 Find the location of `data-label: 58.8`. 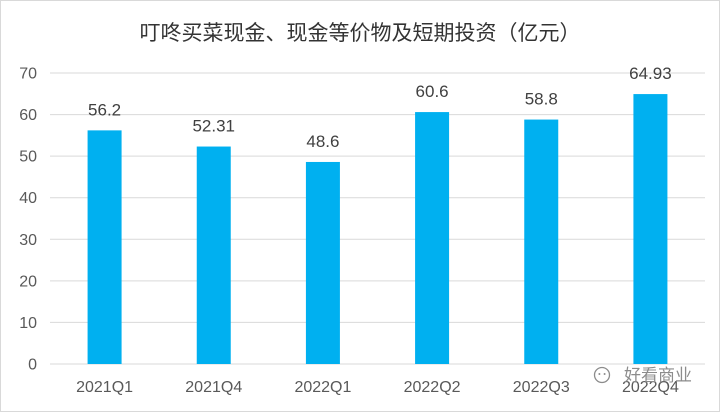

data-label: 58.8 is located at coordinates (541, 99).